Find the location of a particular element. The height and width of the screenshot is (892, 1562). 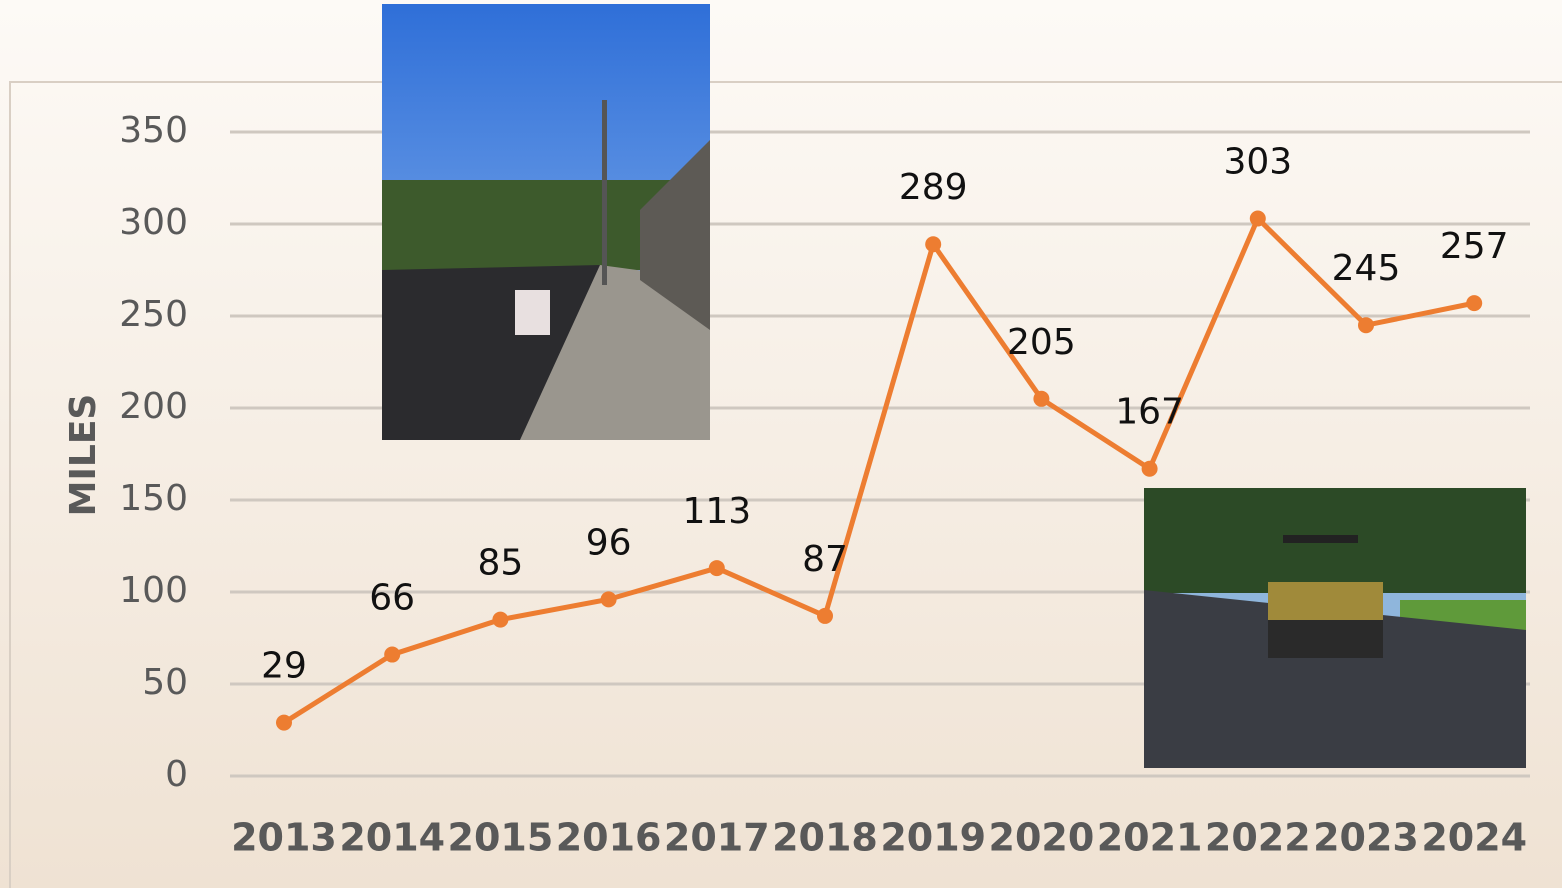

photo-paving is located at coordinates (546, 222).